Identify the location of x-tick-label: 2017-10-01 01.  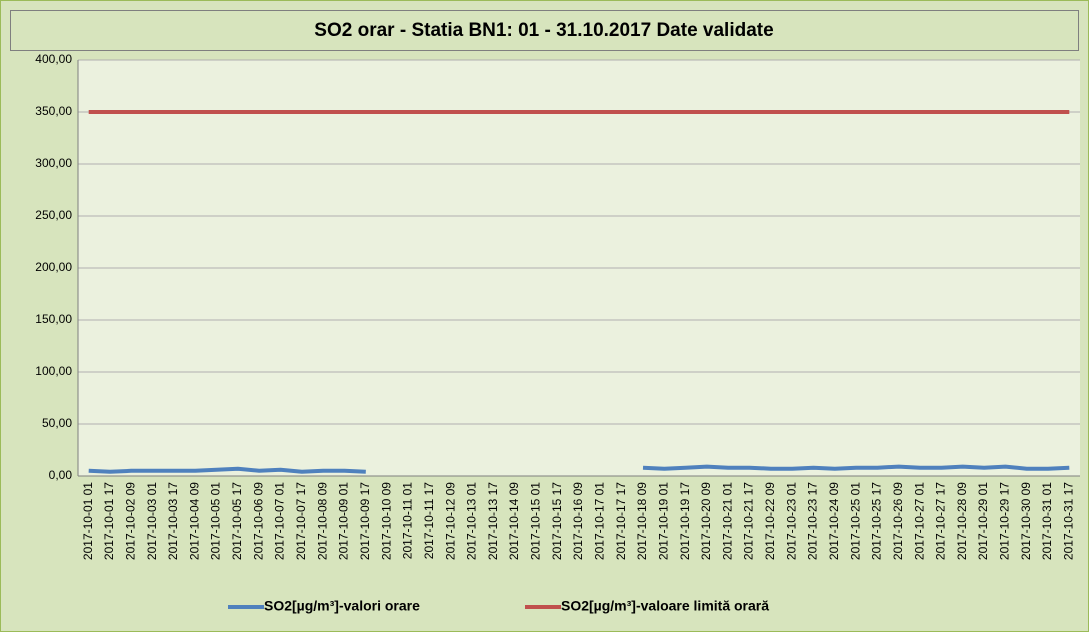
(88, 521).